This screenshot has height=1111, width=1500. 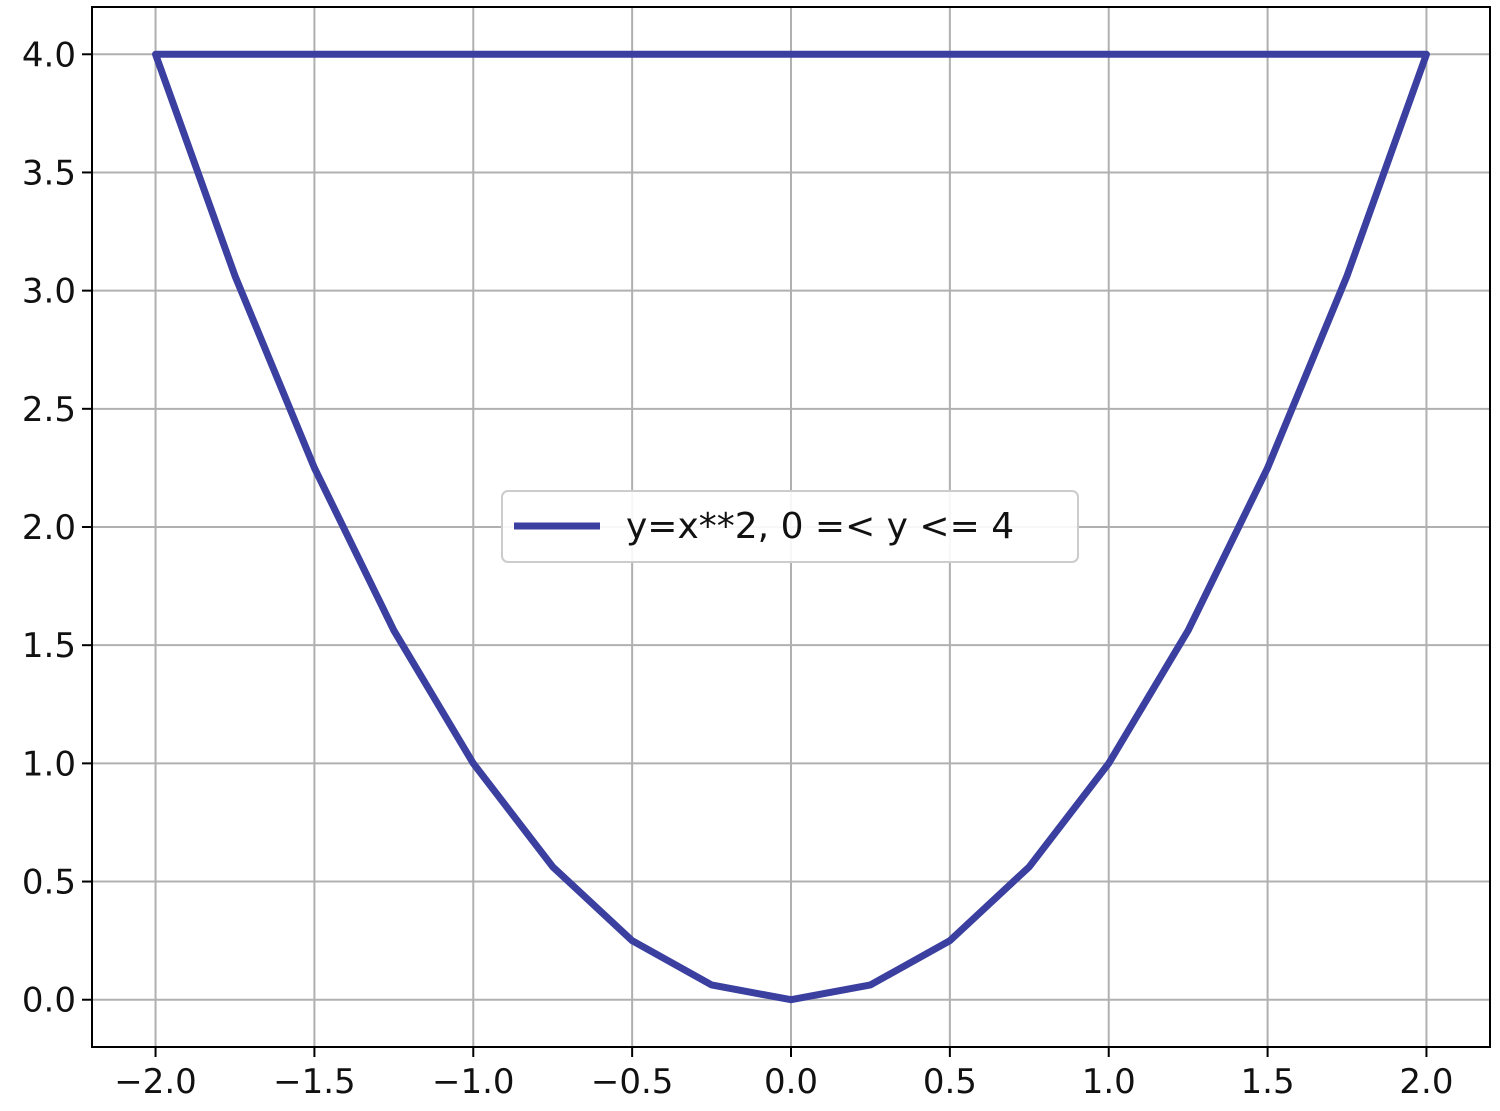 What do you see at coordinates (49, 883) in the screenshot?
I see `y-tick-label: 0.5` at bounding box center [49, 883].